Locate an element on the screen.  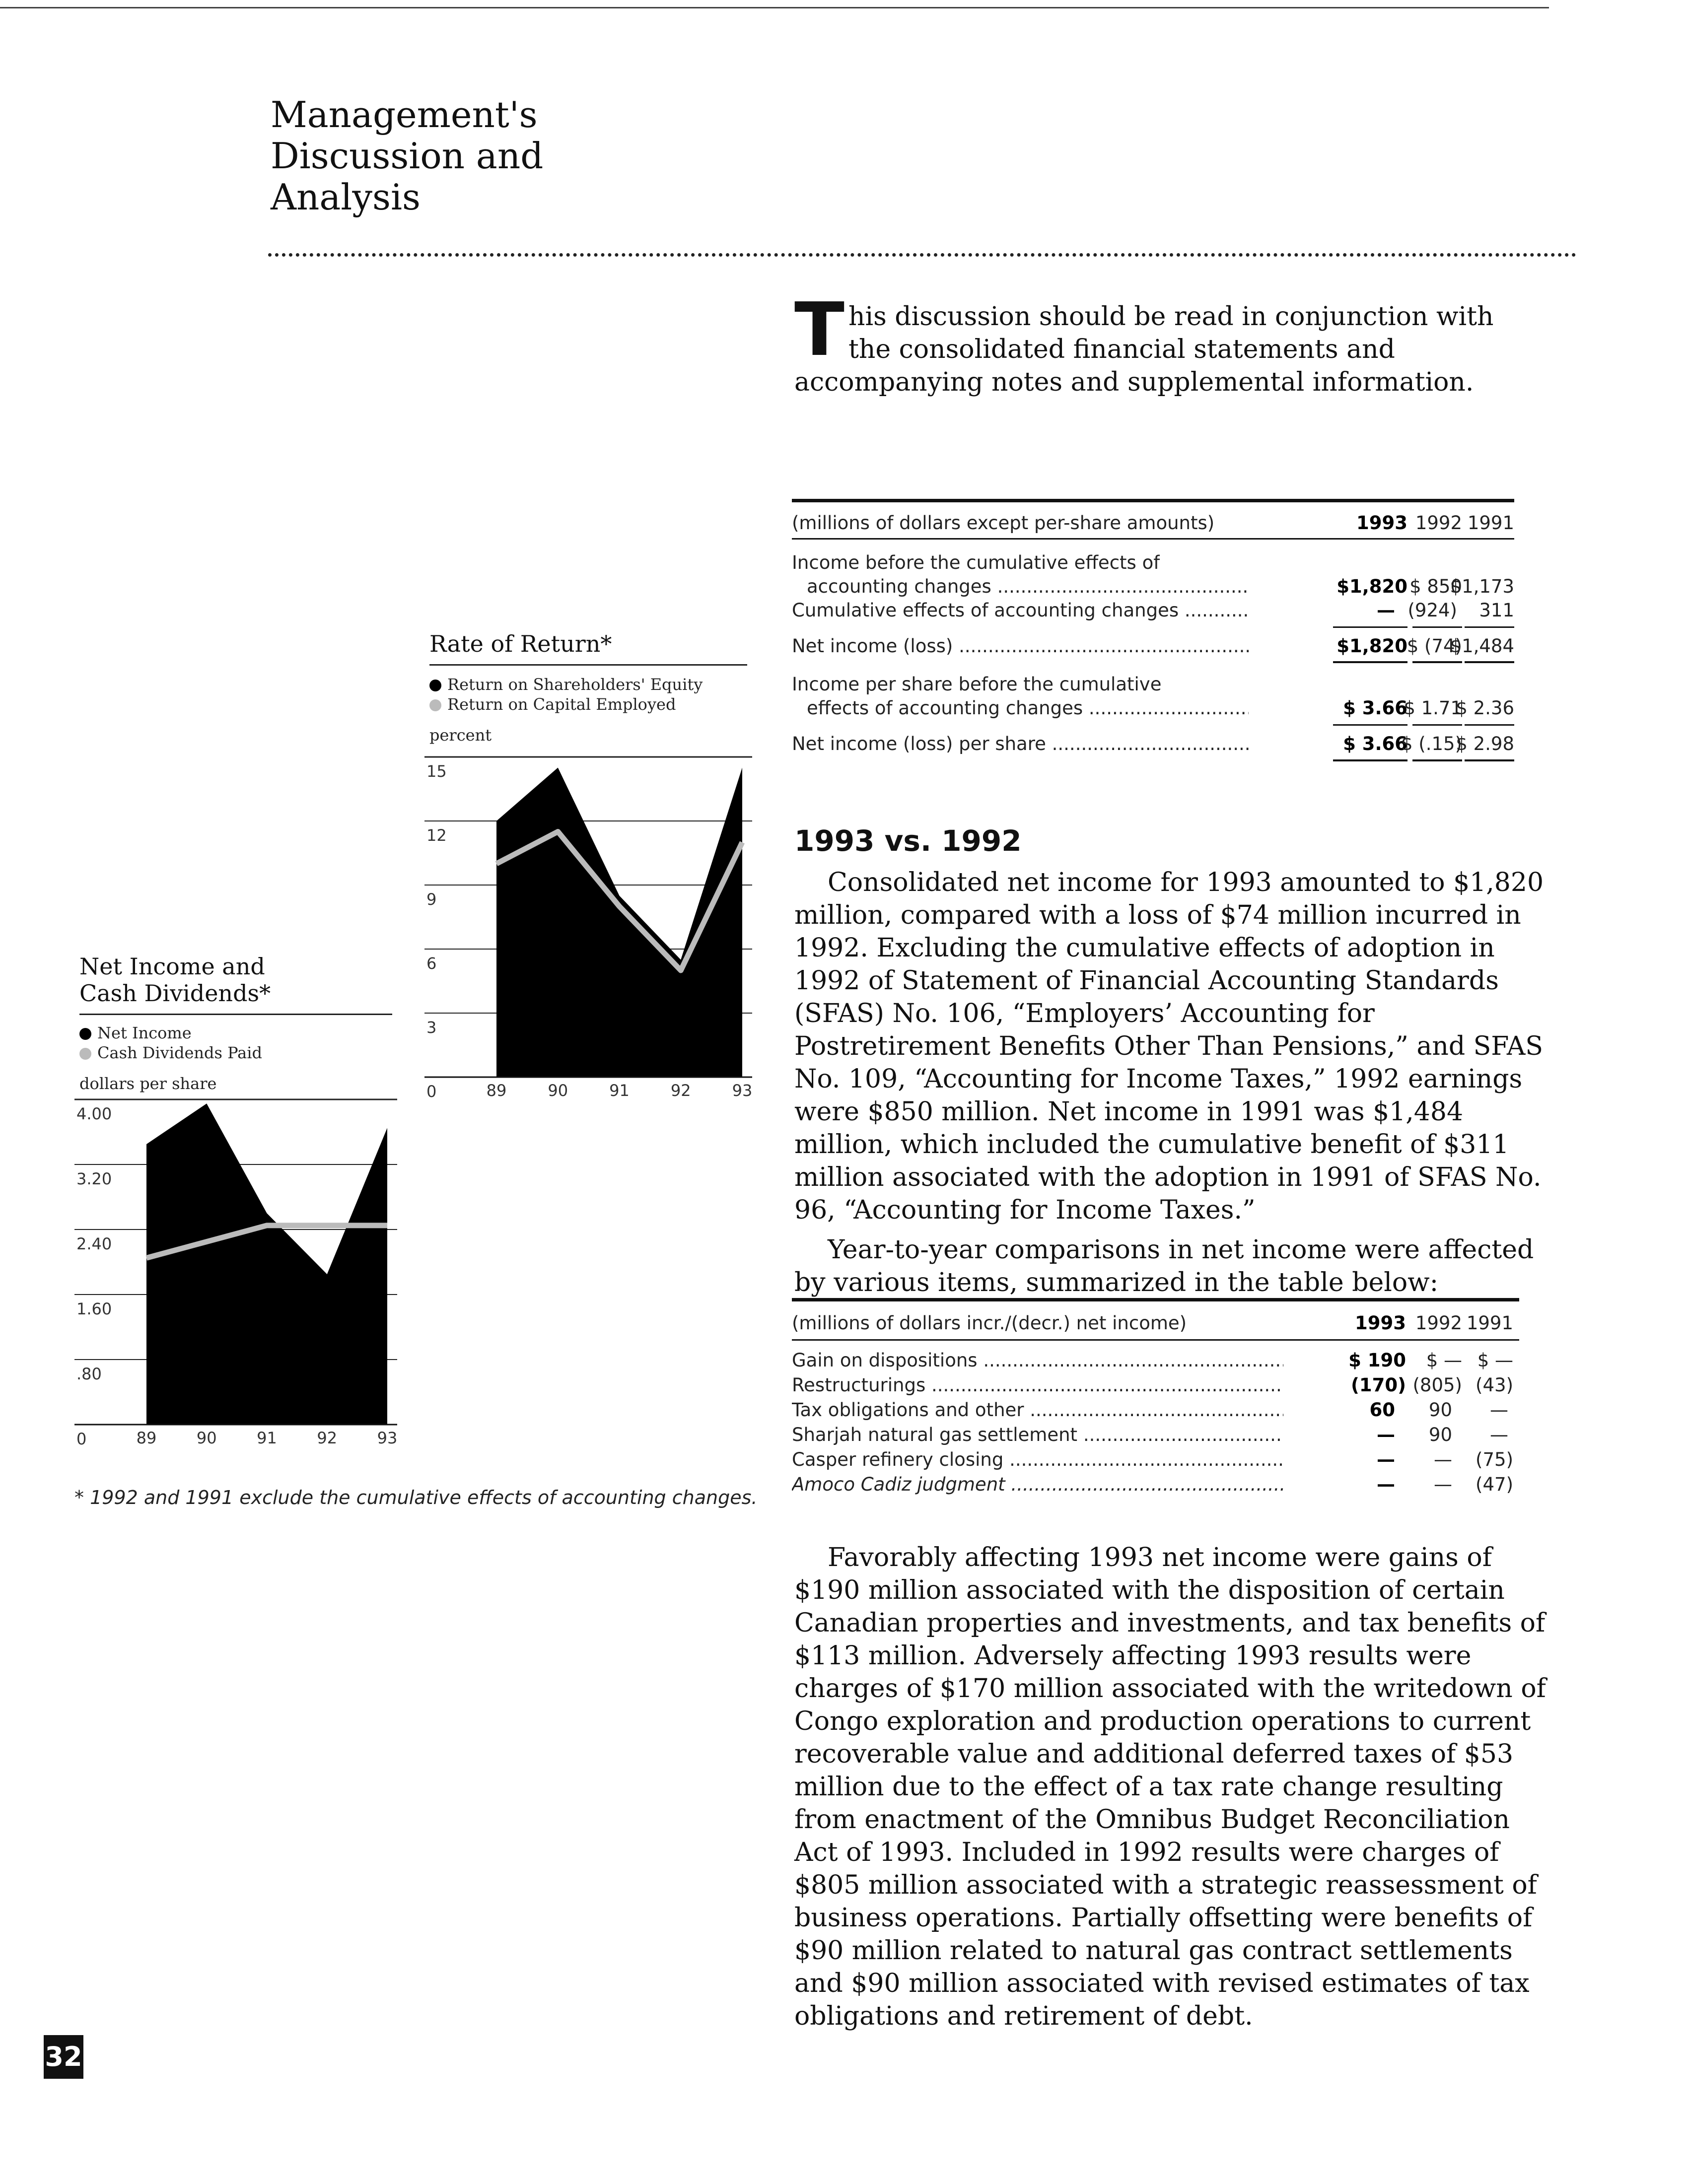
summary-total-rule-1993 is located at coordinates (1370, 662).